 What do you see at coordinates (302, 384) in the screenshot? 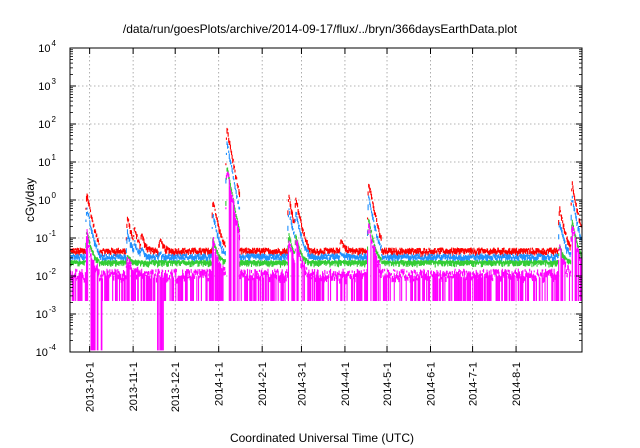
I see `x-tick-label: 2014-3-1` at bounding box center [302, 384].